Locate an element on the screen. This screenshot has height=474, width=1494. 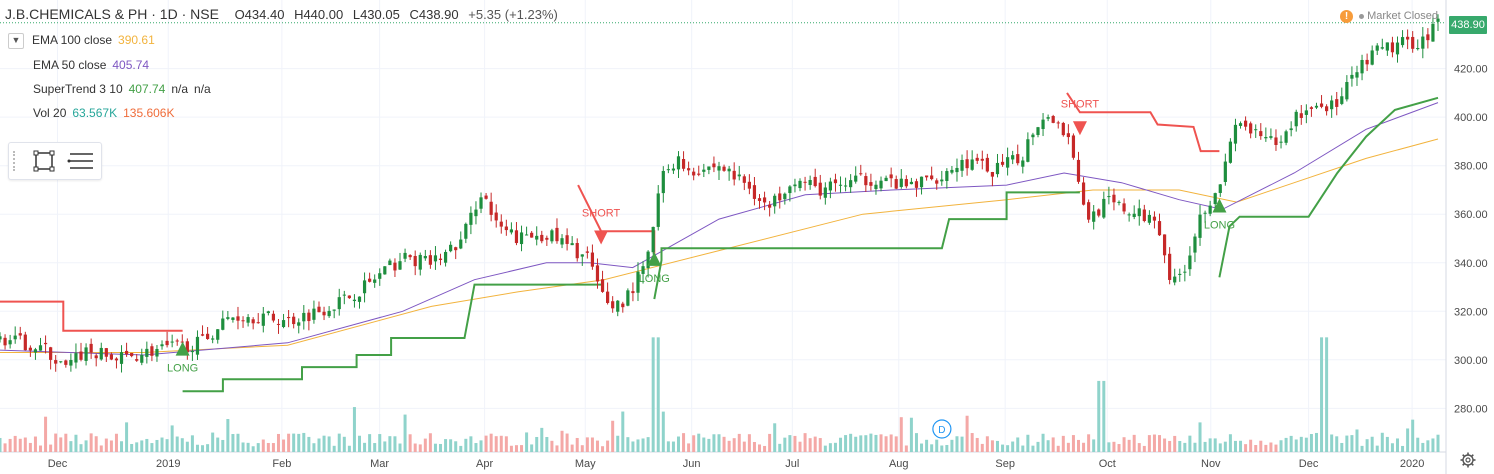
drag-handle is located at coordinates (15, 161).